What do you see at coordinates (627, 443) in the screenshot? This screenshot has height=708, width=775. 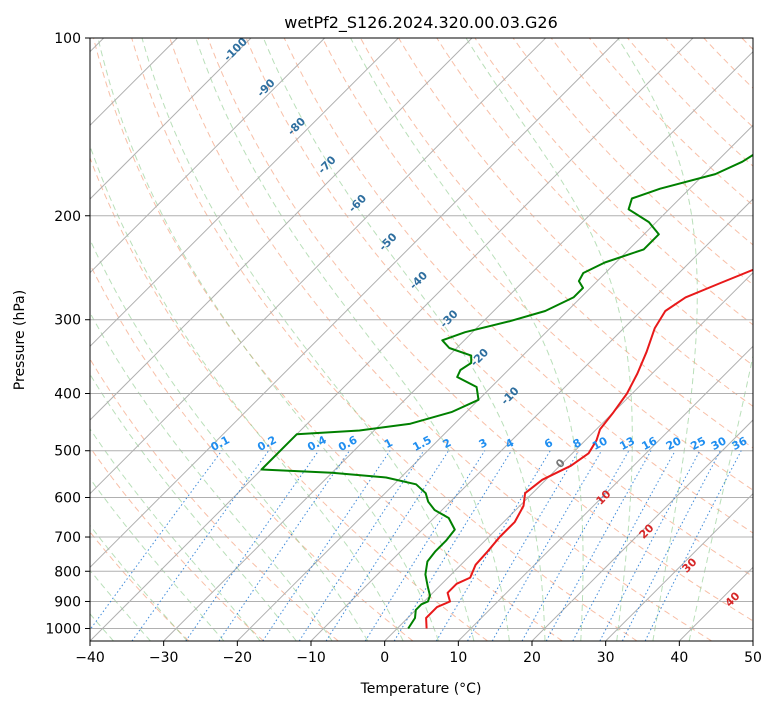 I see `mixing-ratio-label: 13` at bounding box center [627, 443].